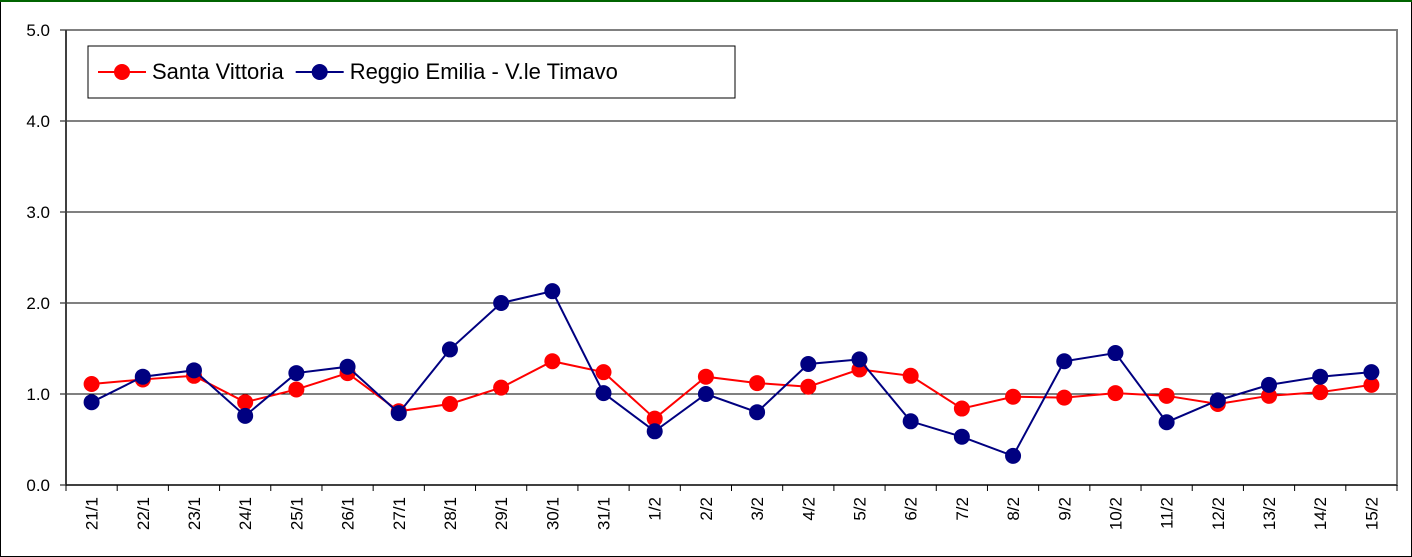 This screenshot has width=1412, height=557. Describe the element at coordinates (808, 509) in the screenshot. I see `x-tick-label: 4/2` at that location.